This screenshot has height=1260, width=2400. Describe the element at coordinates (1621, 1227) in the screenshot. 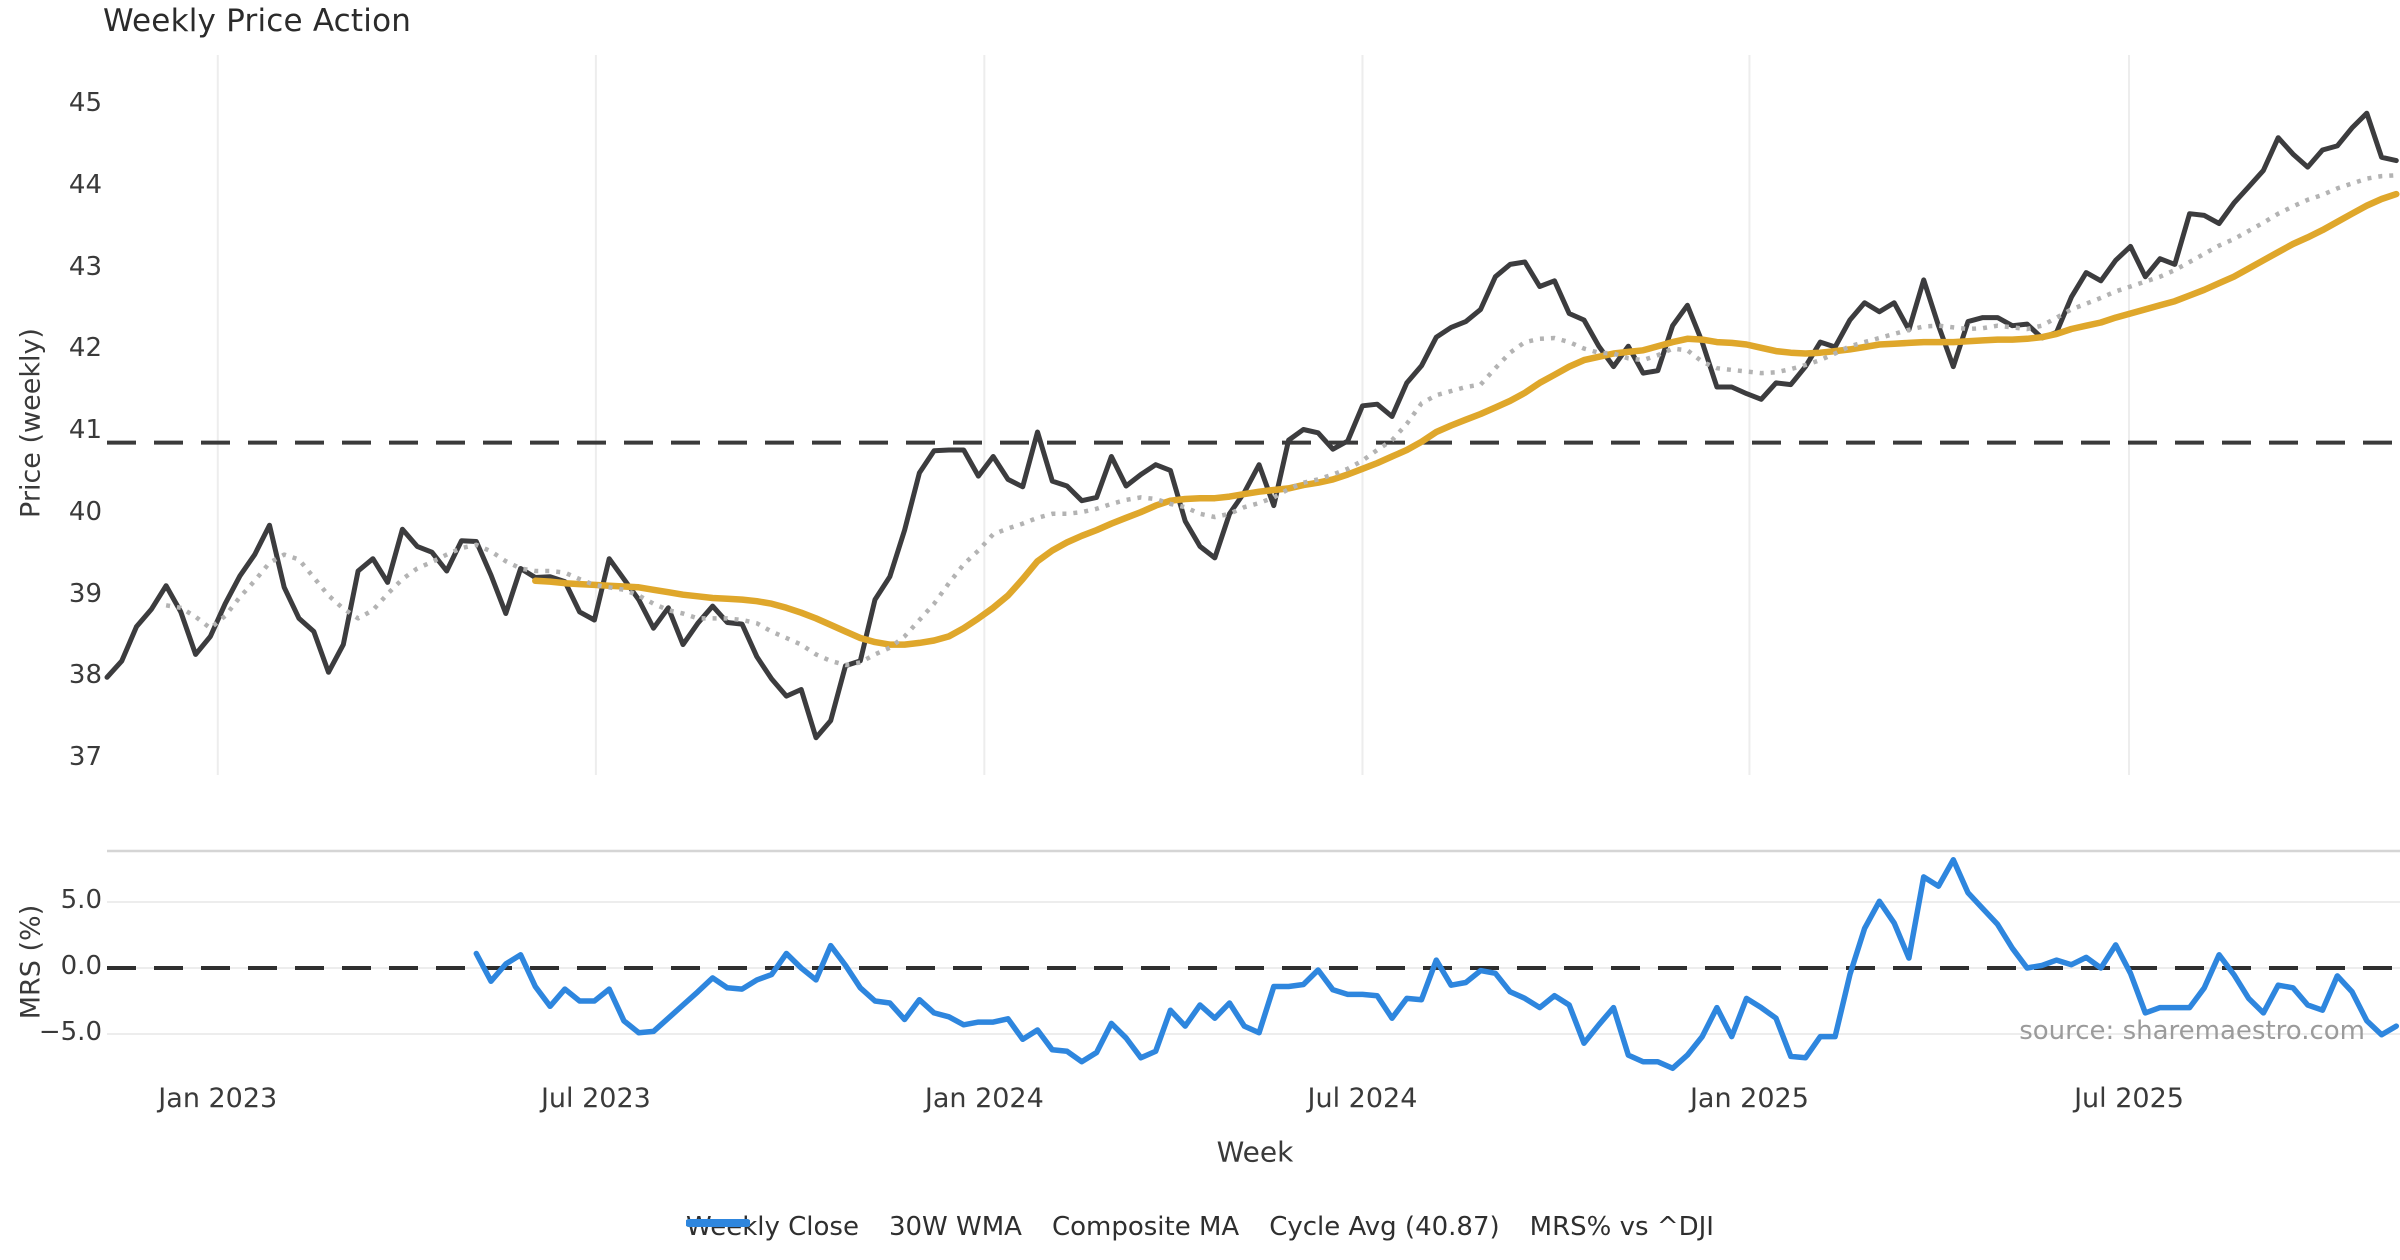

I see `legend-label: MRS% vs ^DJI` at that location.